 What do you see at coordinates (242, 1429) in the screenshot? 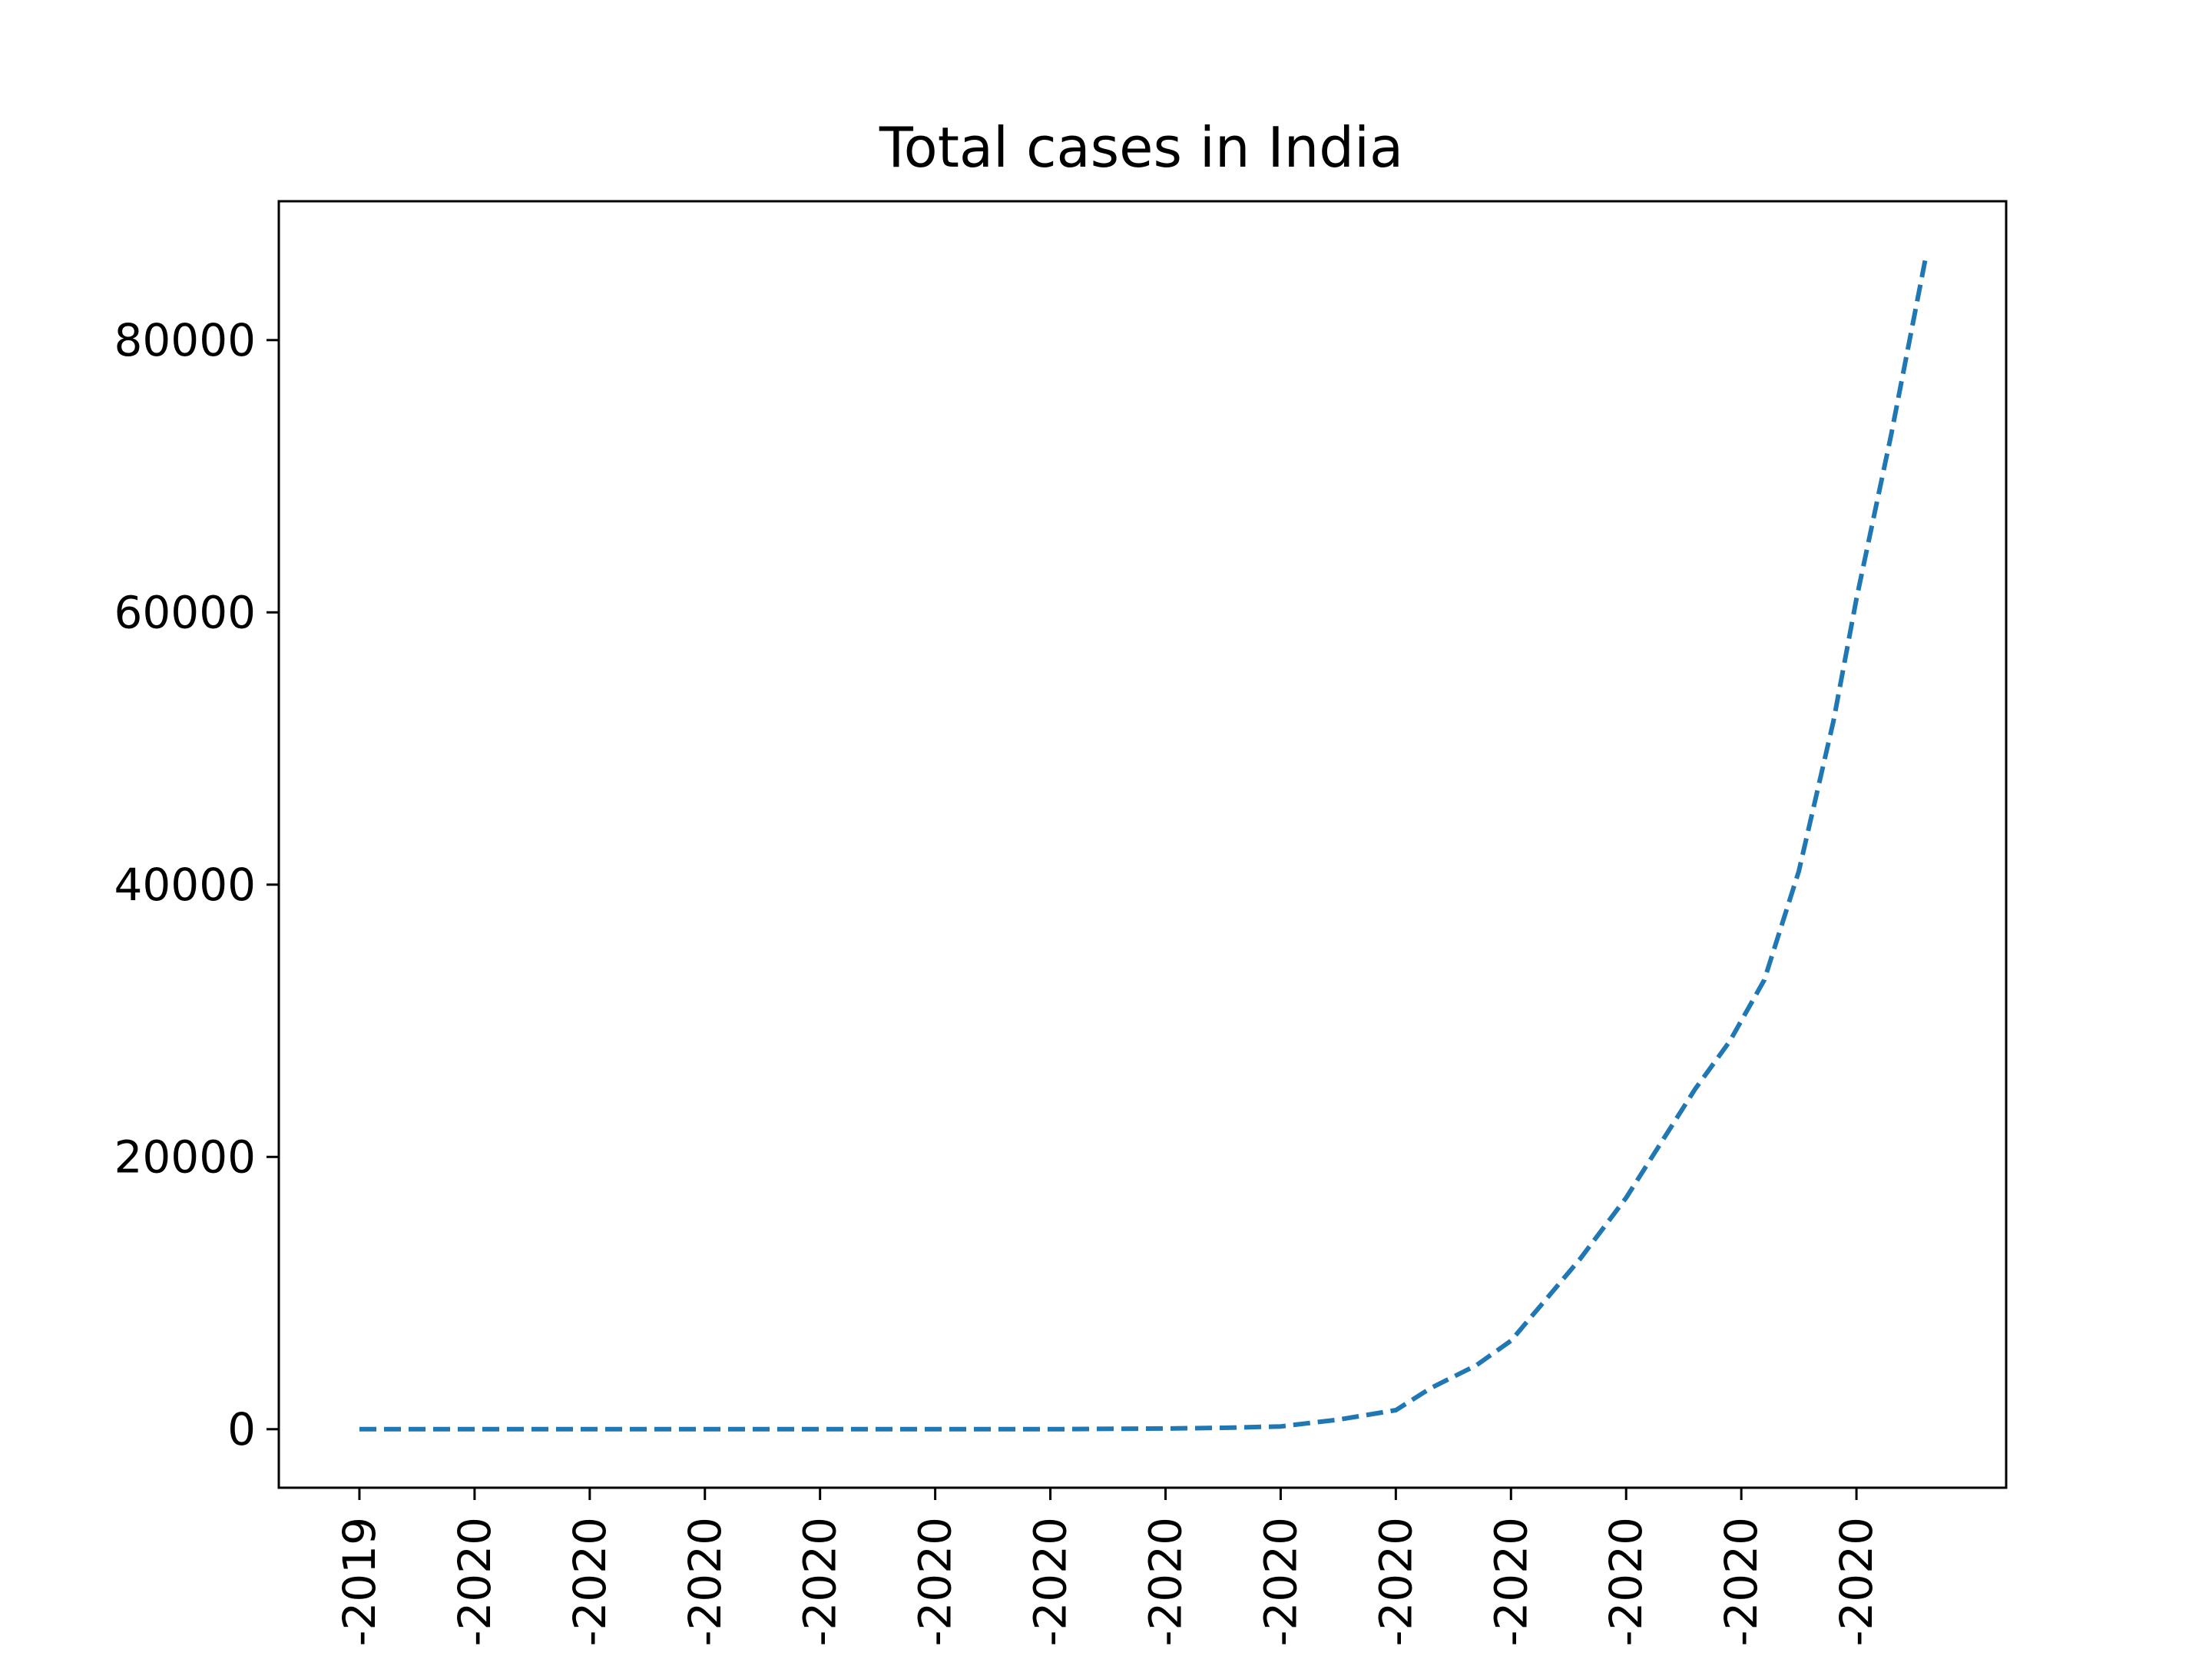
I see `y-tick-label: 0` at bounding box center [242, 1429].